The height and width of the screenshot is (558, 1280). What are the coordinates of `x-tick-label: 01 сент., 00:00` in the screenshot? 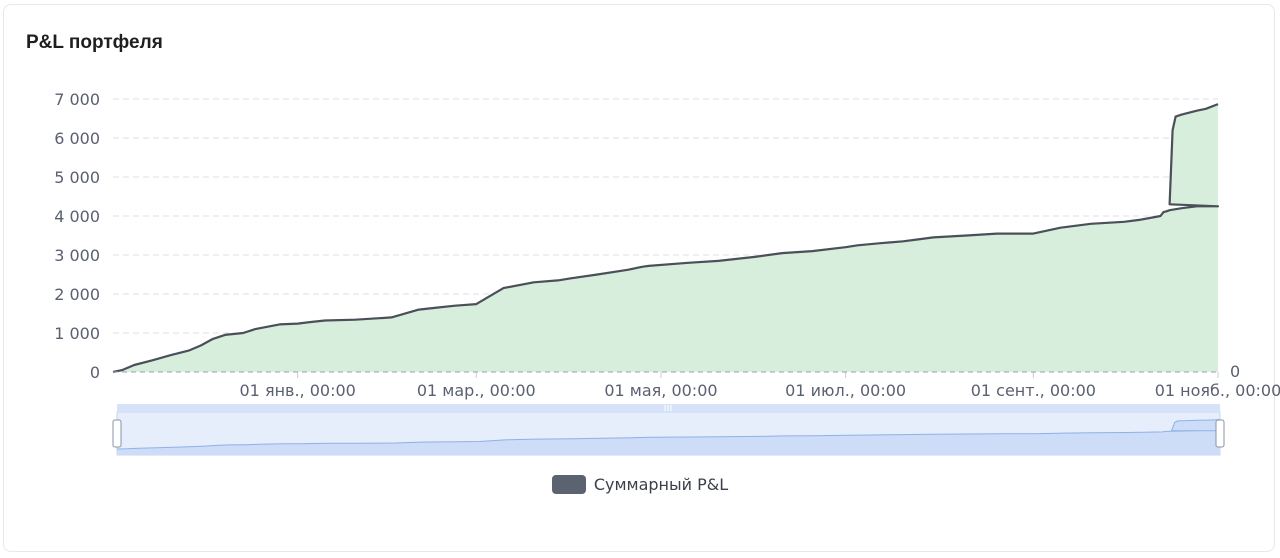 It's located at (1033, 390).